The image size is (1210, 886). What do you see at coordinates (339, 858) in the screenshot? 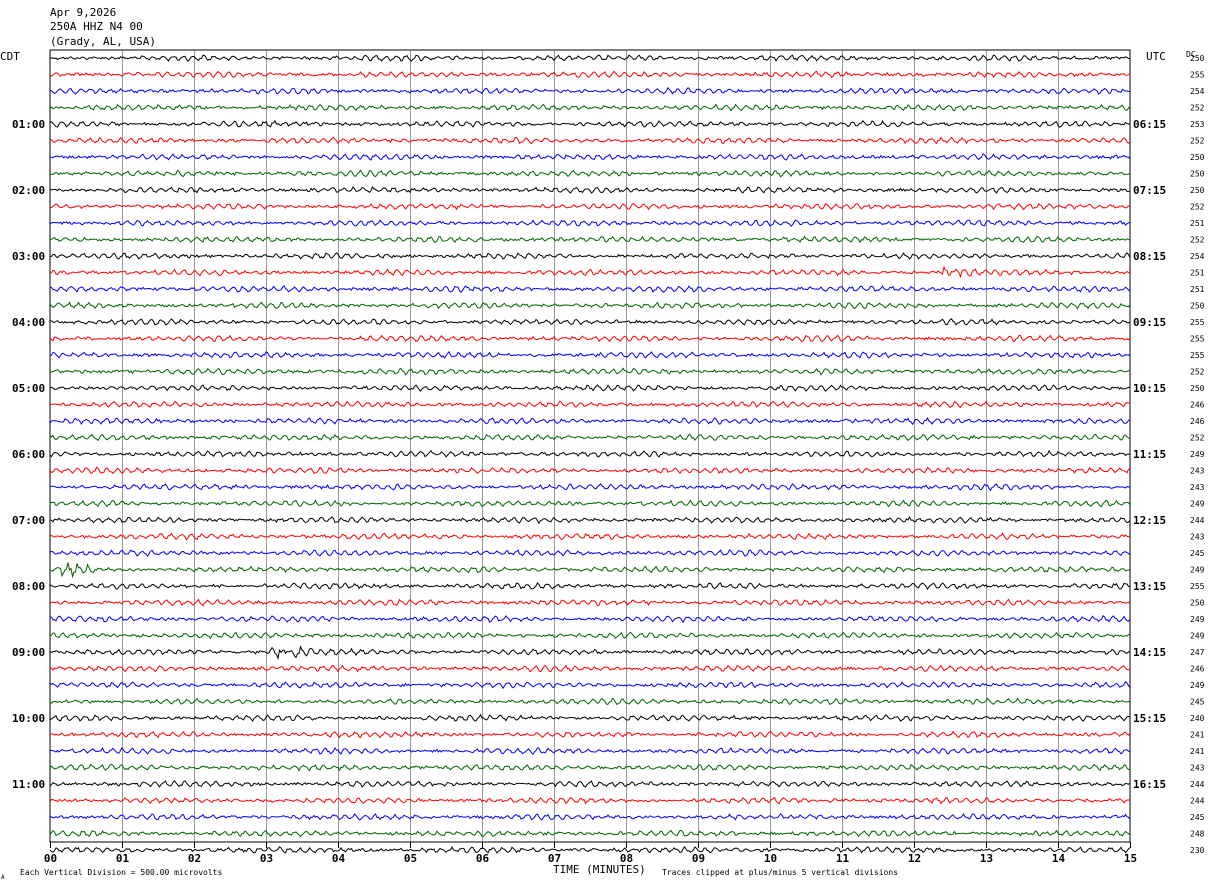
I see `x-tick-label: 04` at bounding box center [339, 858].